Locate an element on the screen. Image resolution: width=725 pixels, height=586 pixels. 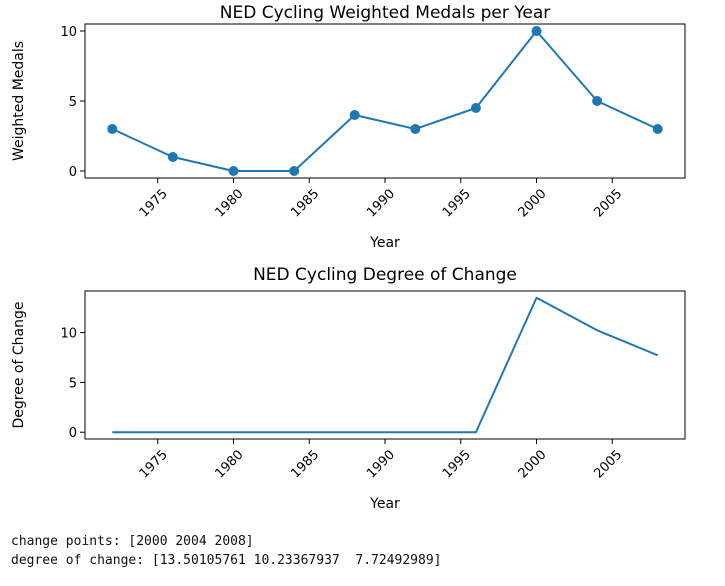
console-output-change-points: change points: [2000 2004 2008] is located at coordinates (132, 541).